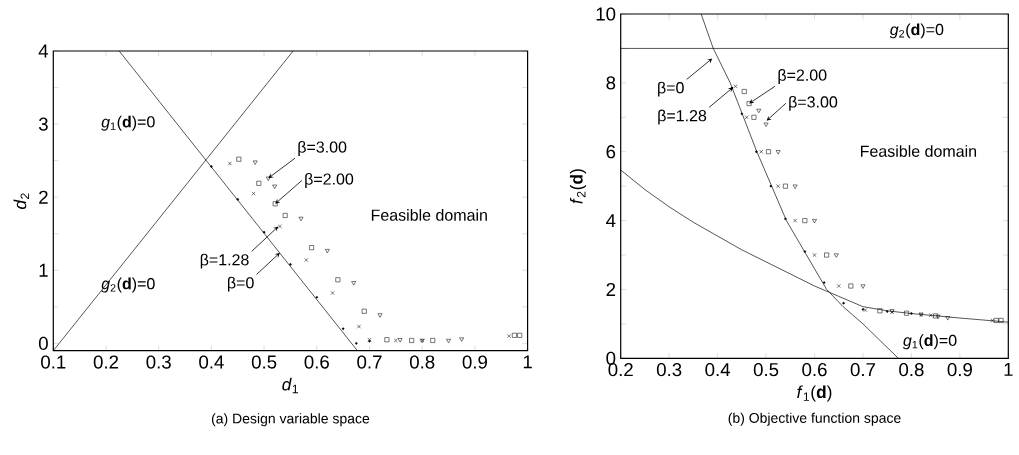 The image size is (1019, 455). What do you see at coordinates (814, 393) in the screenshot?
I see `x-axis-title: f$_{1}$(d)` at bounding box center [814, 393].